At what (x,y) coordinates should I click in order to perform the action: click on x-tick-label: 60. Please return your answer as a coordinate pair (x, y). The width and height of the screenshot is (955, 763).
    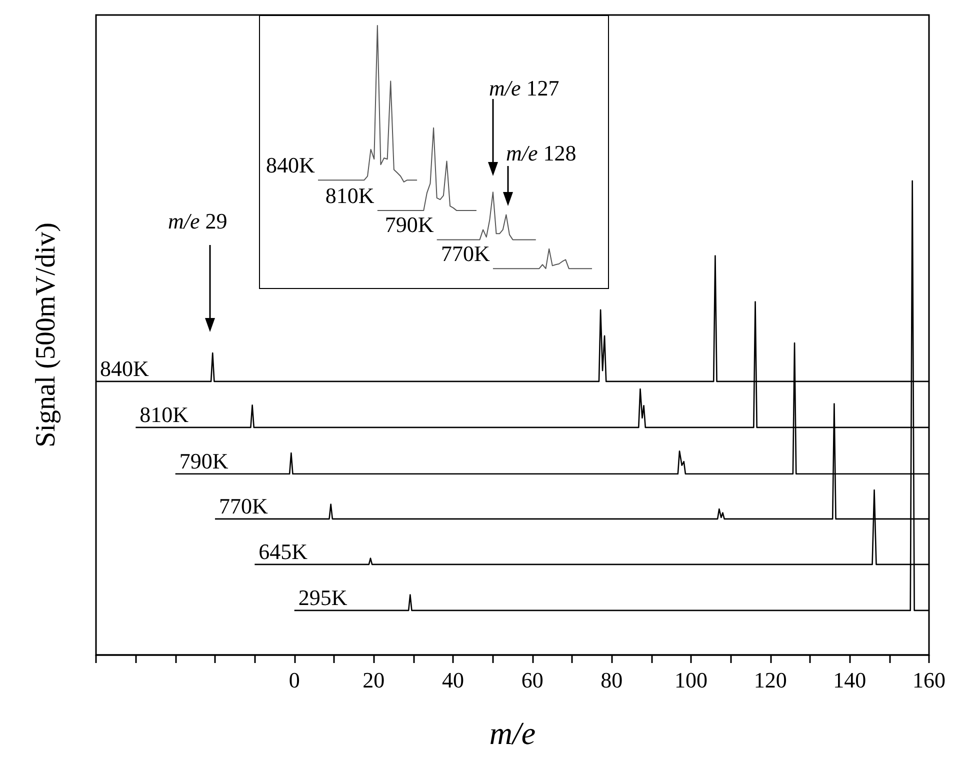
    Looking at the image, I should click on (532, 680).